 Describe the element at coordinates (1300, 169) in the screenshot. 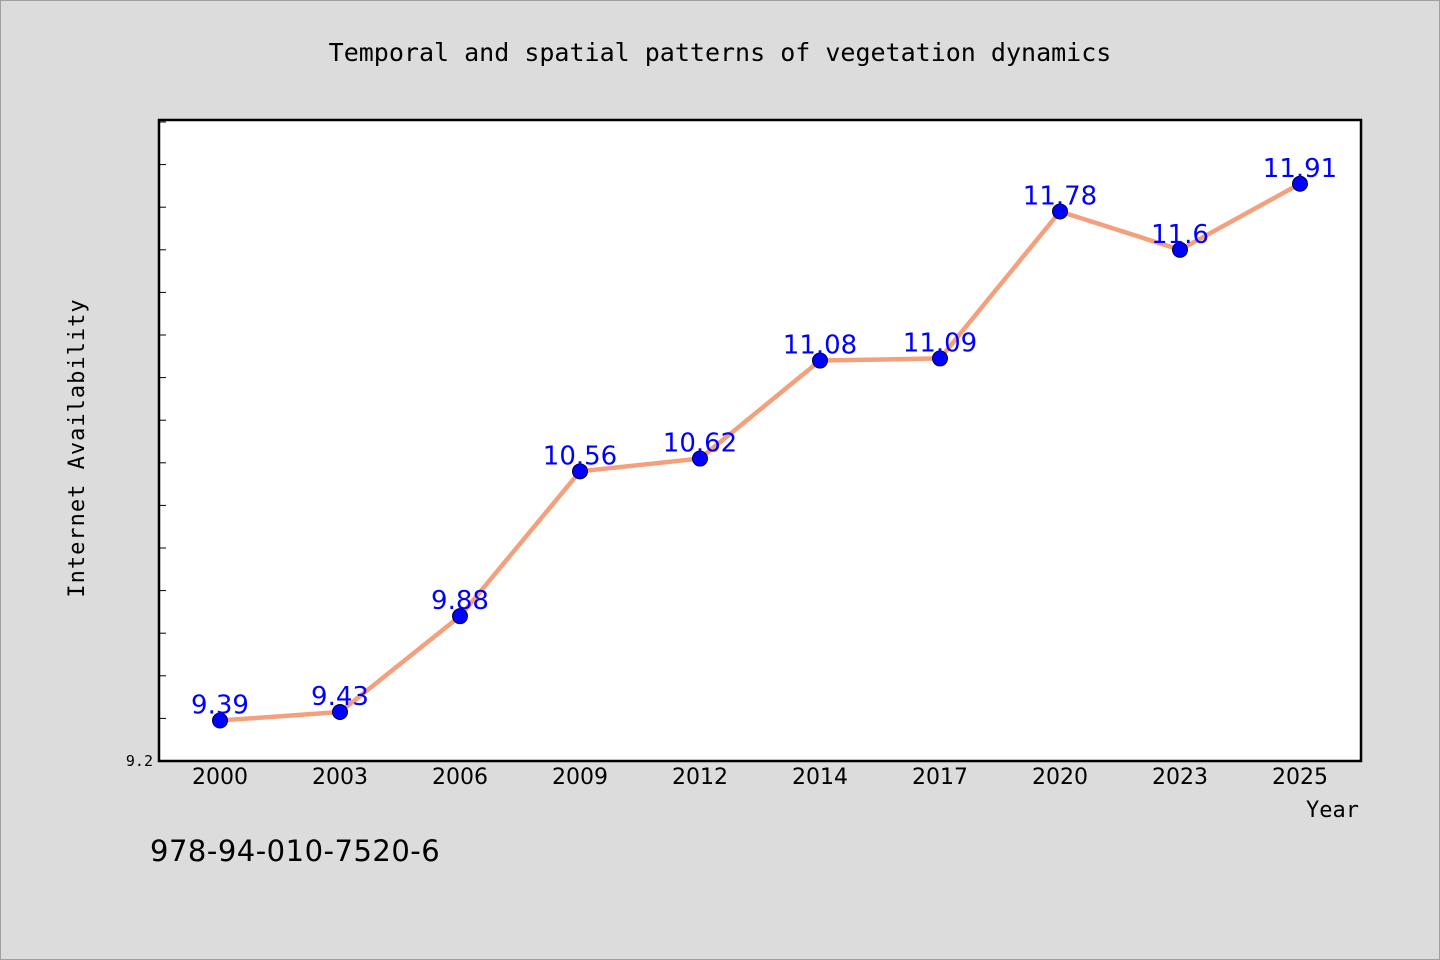

I see `data-label: 11.91` at that location.